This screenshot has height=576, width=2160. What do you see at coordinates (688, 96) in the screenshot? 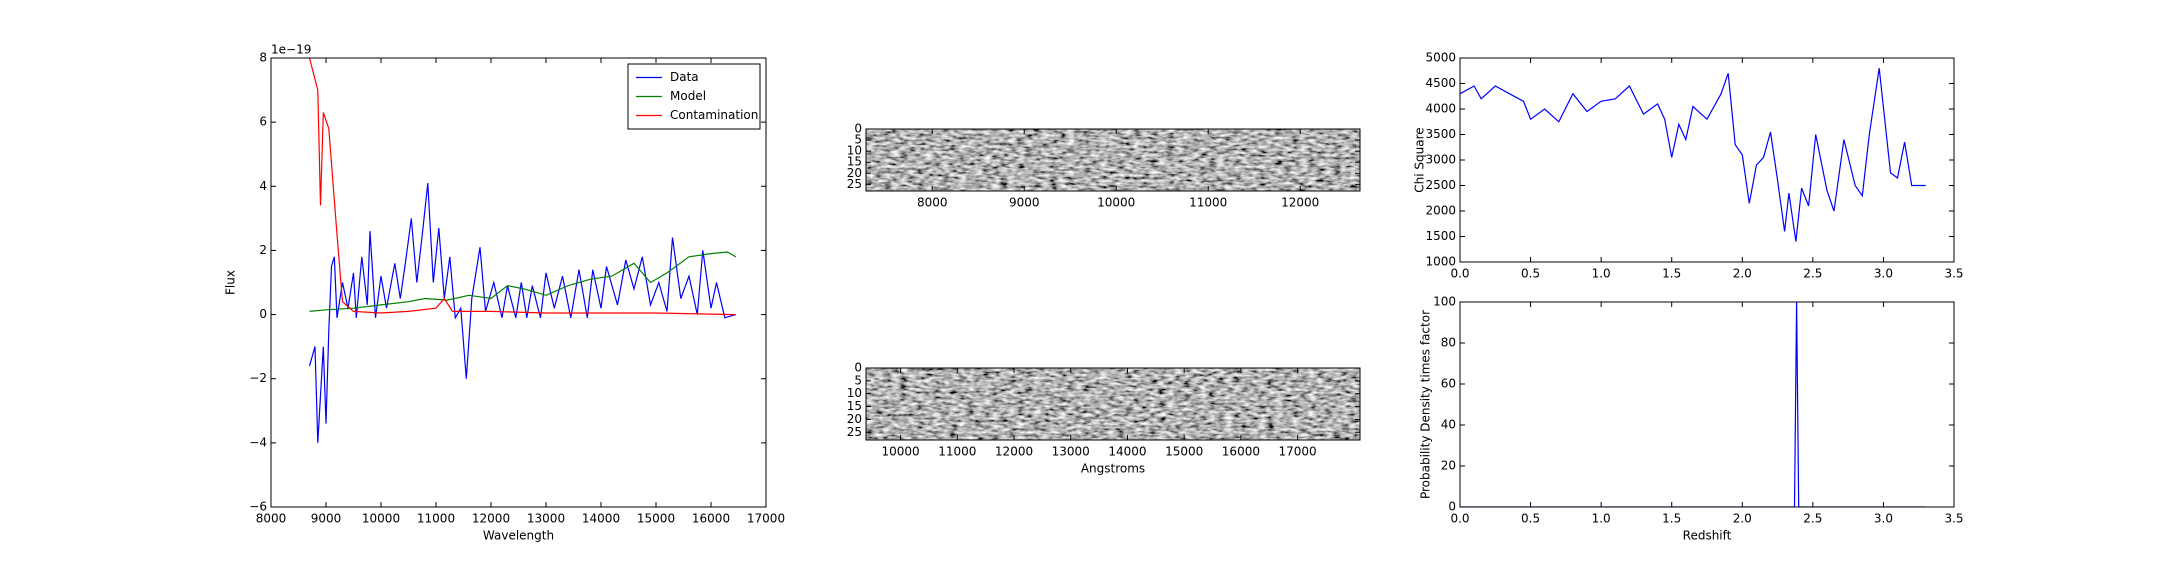
I see `legend-label: Model` at bounding box center [688, 96].